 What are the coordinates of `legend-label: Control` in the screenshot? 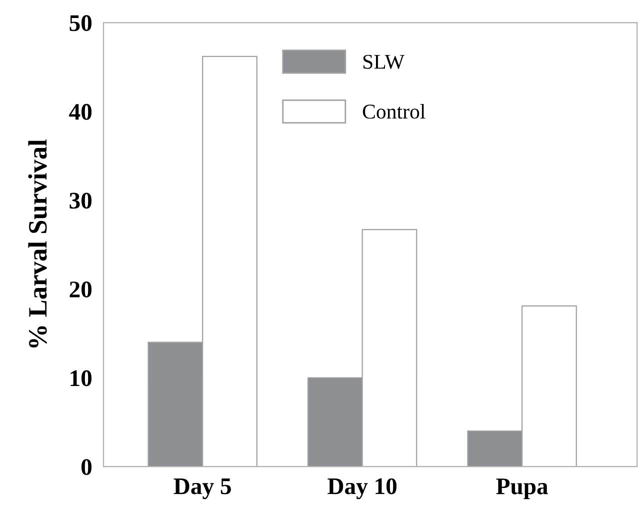 It's located at (394, 111).